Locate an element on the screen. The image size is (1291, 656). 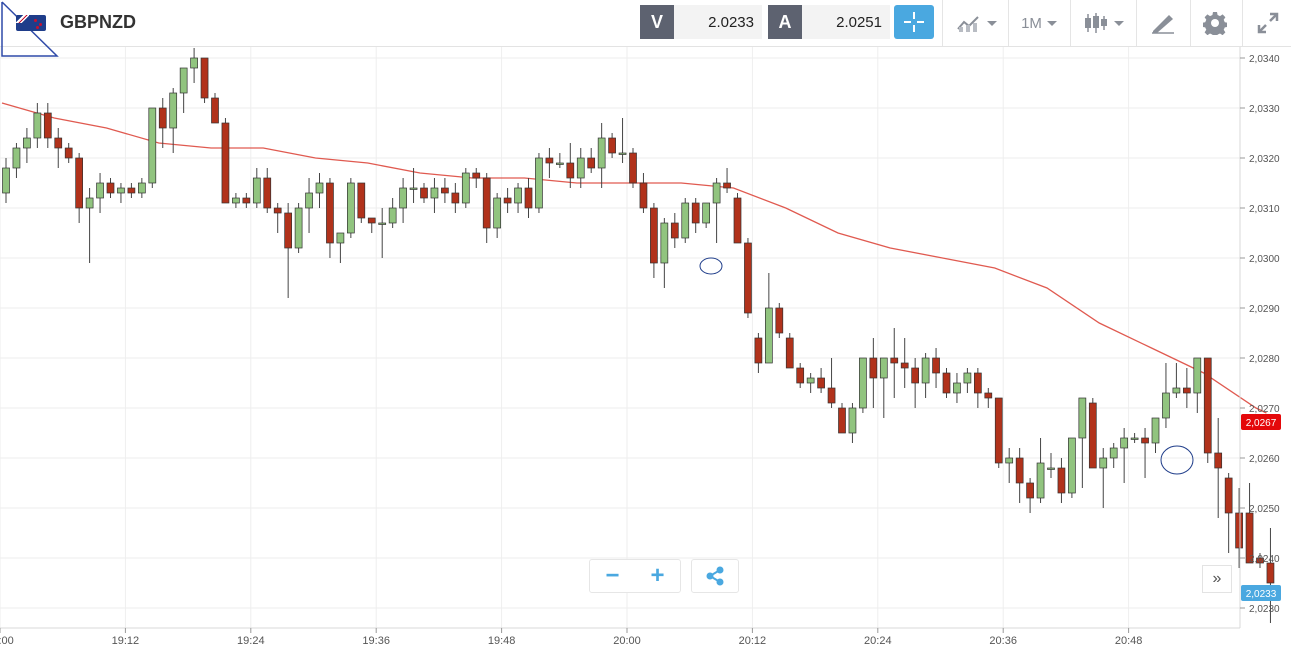
drawing-tools-button is located at coordinates (1163, 23).